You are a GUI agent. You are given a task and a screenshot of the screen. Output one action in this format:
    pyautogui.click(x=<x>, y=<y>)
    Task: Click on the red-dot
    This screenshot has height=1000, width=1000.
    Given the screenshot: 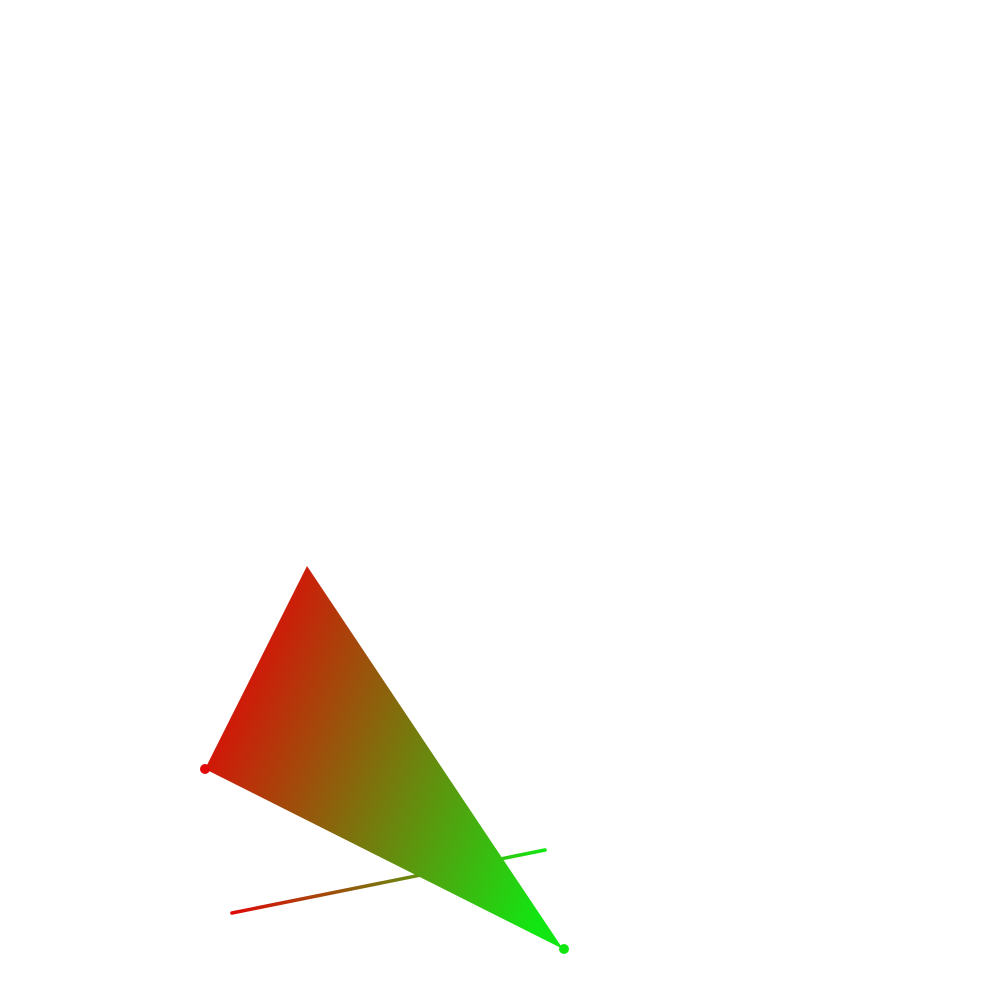 What is the action you would take?
    pyautogui.click(x=205, y=769)
    